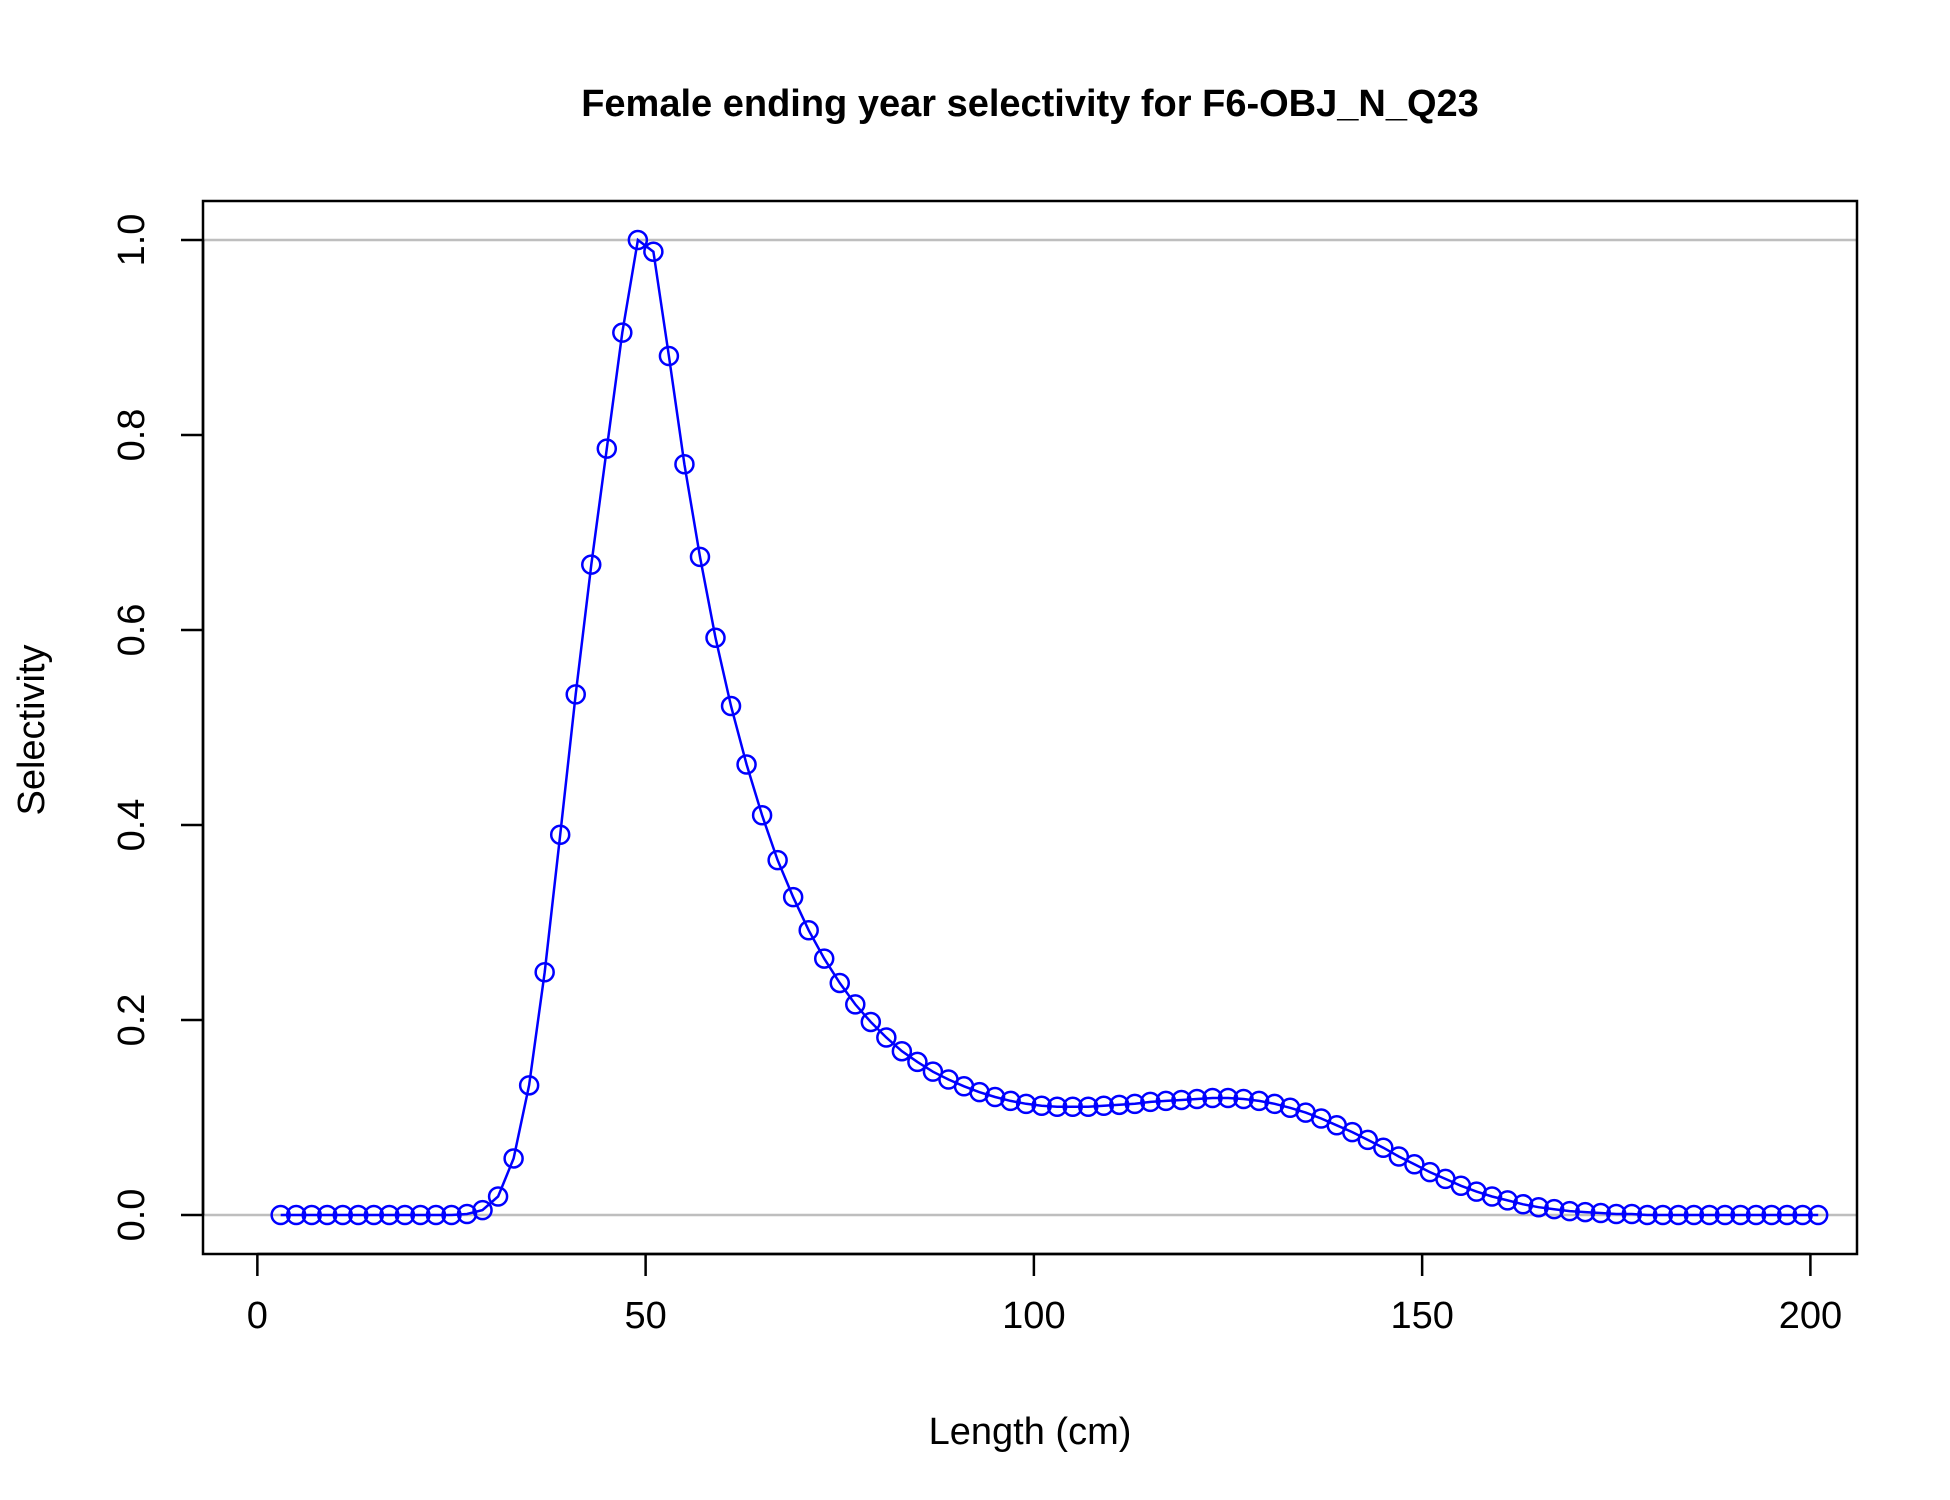  I want to click on x-tick-label: 50, so click(645, 1316).